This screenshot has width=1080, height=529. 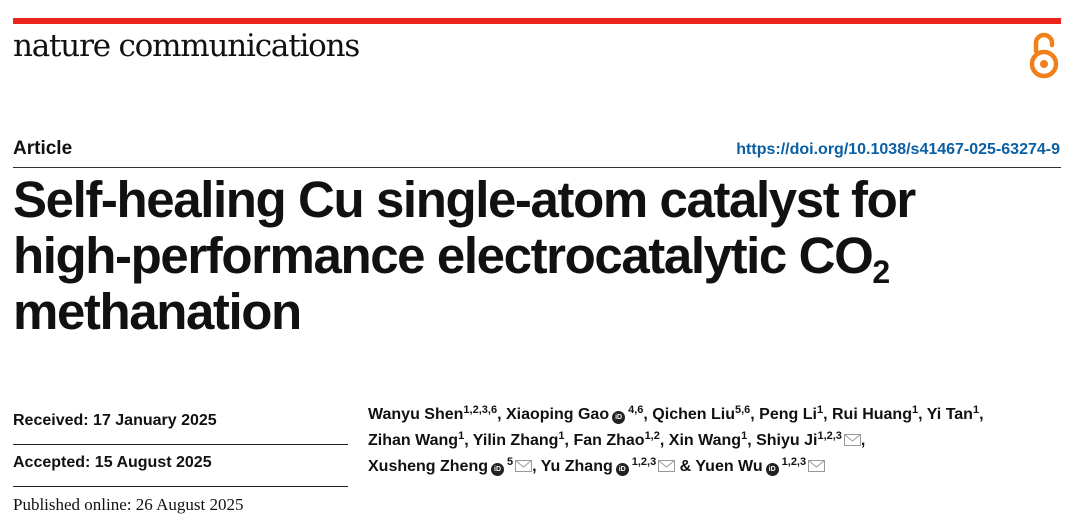 What do you see at coordinates (871, 414) in the screenshot?
I see `author-name: Rui Huang` at bounding box center [871, 414].